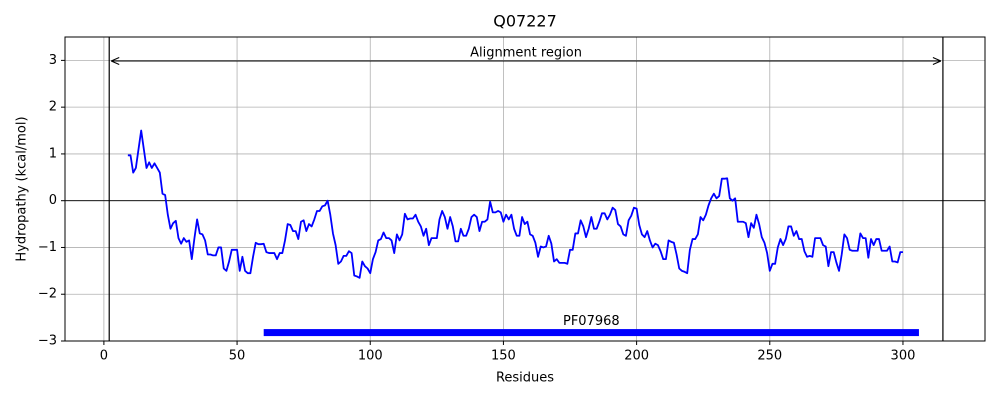 The height and width of the screenshot is (400, 1000). Describe the element at coordinates (237, 356) in the screenshot. I see `x-tick-label: 50` at that location.